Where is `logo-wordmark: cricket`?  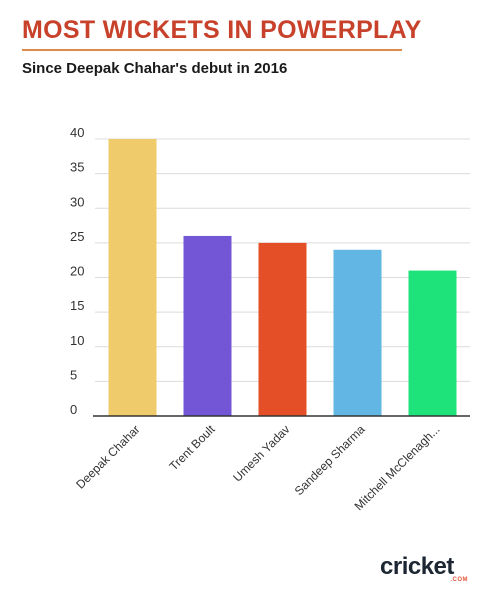 logo-wordmark: cricket is located at coordinates (417, 566).